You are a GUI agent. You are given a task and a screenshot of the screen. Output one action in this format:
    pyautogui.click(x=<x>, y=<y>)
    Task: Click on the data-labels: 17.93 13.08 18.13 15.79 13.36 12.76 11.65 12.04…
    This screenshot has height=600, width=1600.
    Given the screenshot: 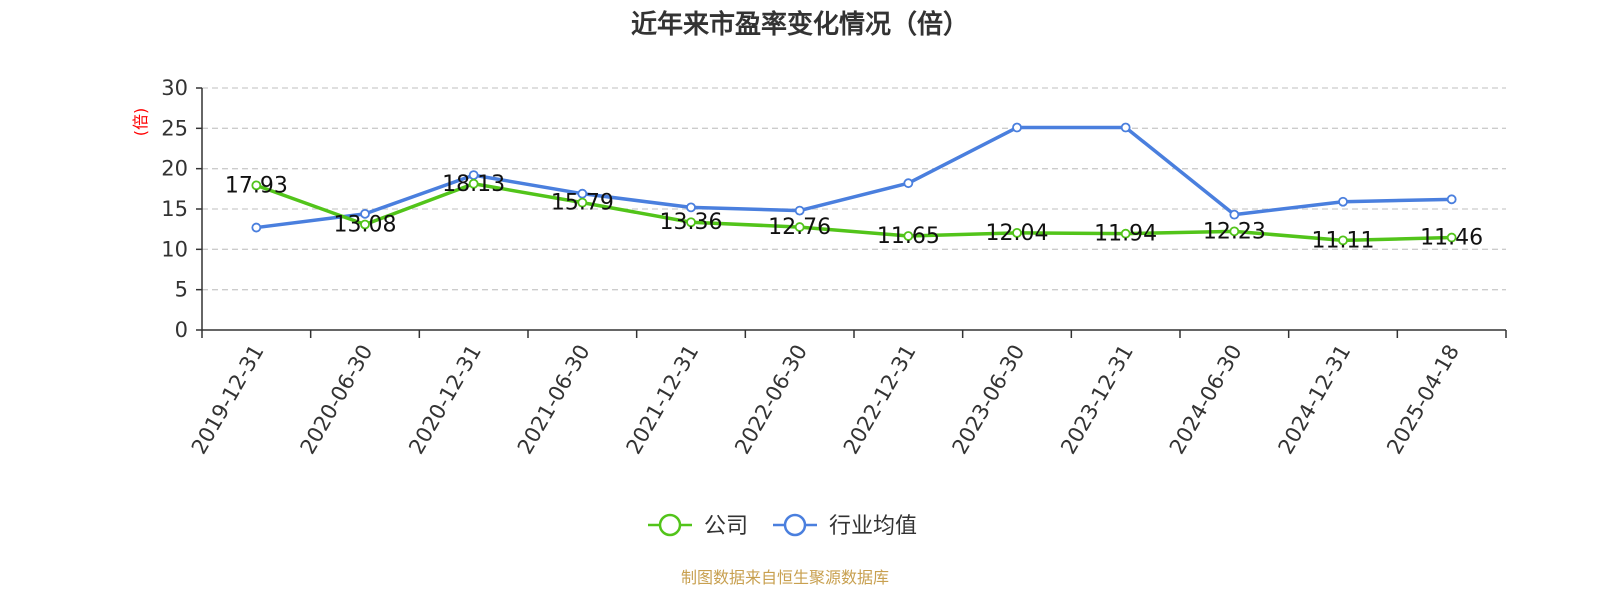 What is the action you would take?
    pyautogui.click(x=854, y=213)
    